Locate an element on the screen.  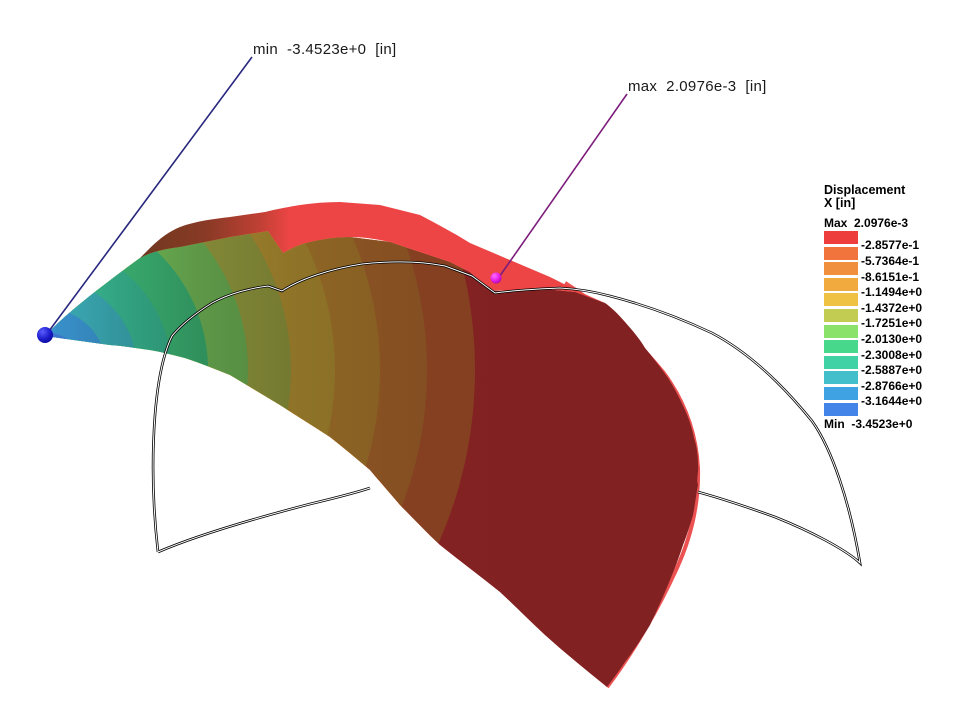
legend-tick-label: -2.8577e-1 is located at coordinates (890, 245).